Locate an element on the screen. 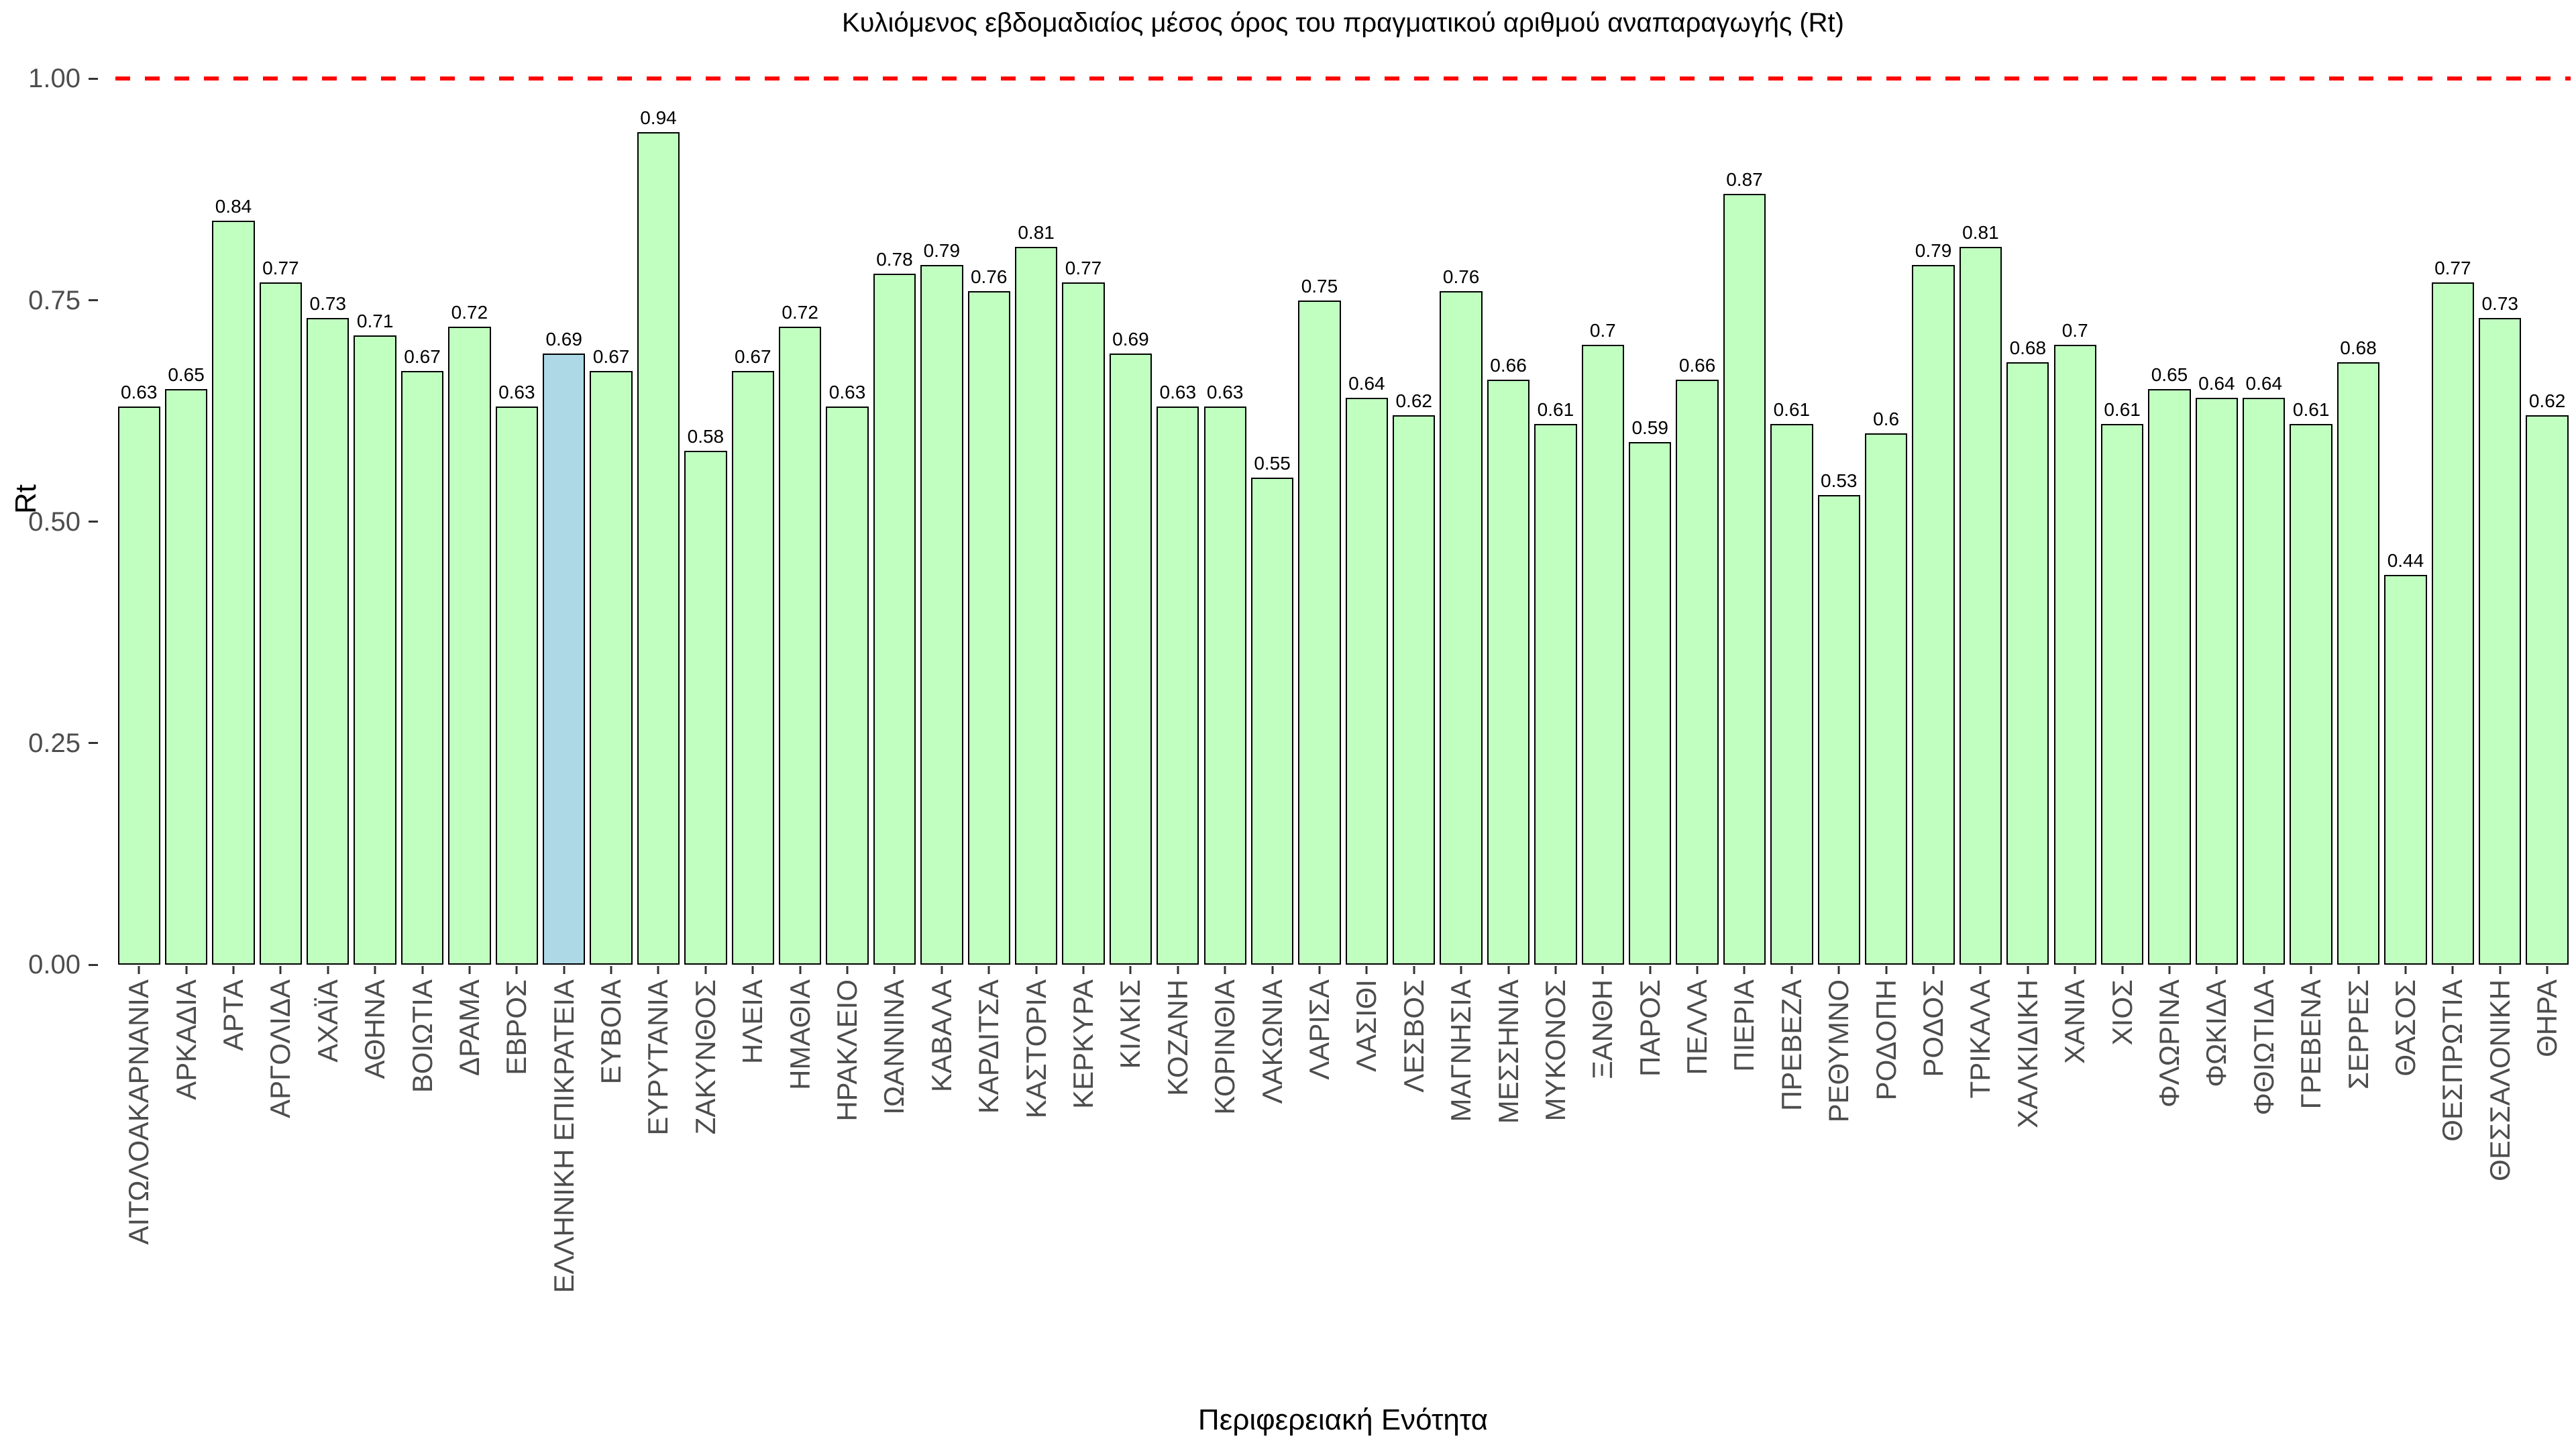  x-tick-label: ΘΕΣΠΡΩΤΙΑ is located at coordinates (2452, 1060).